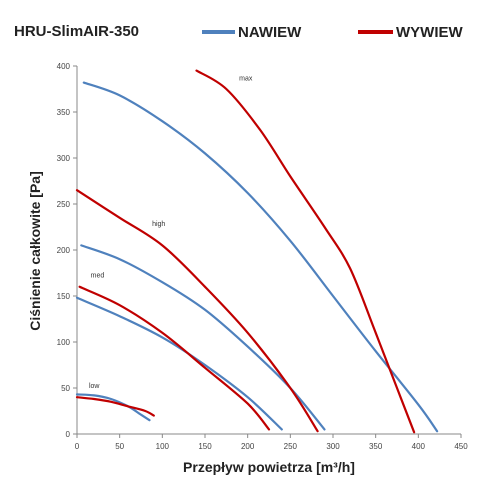  Describe the element at coordinates (419, 446) in the screenshot. I see `x-tick-label: 400` at that location.